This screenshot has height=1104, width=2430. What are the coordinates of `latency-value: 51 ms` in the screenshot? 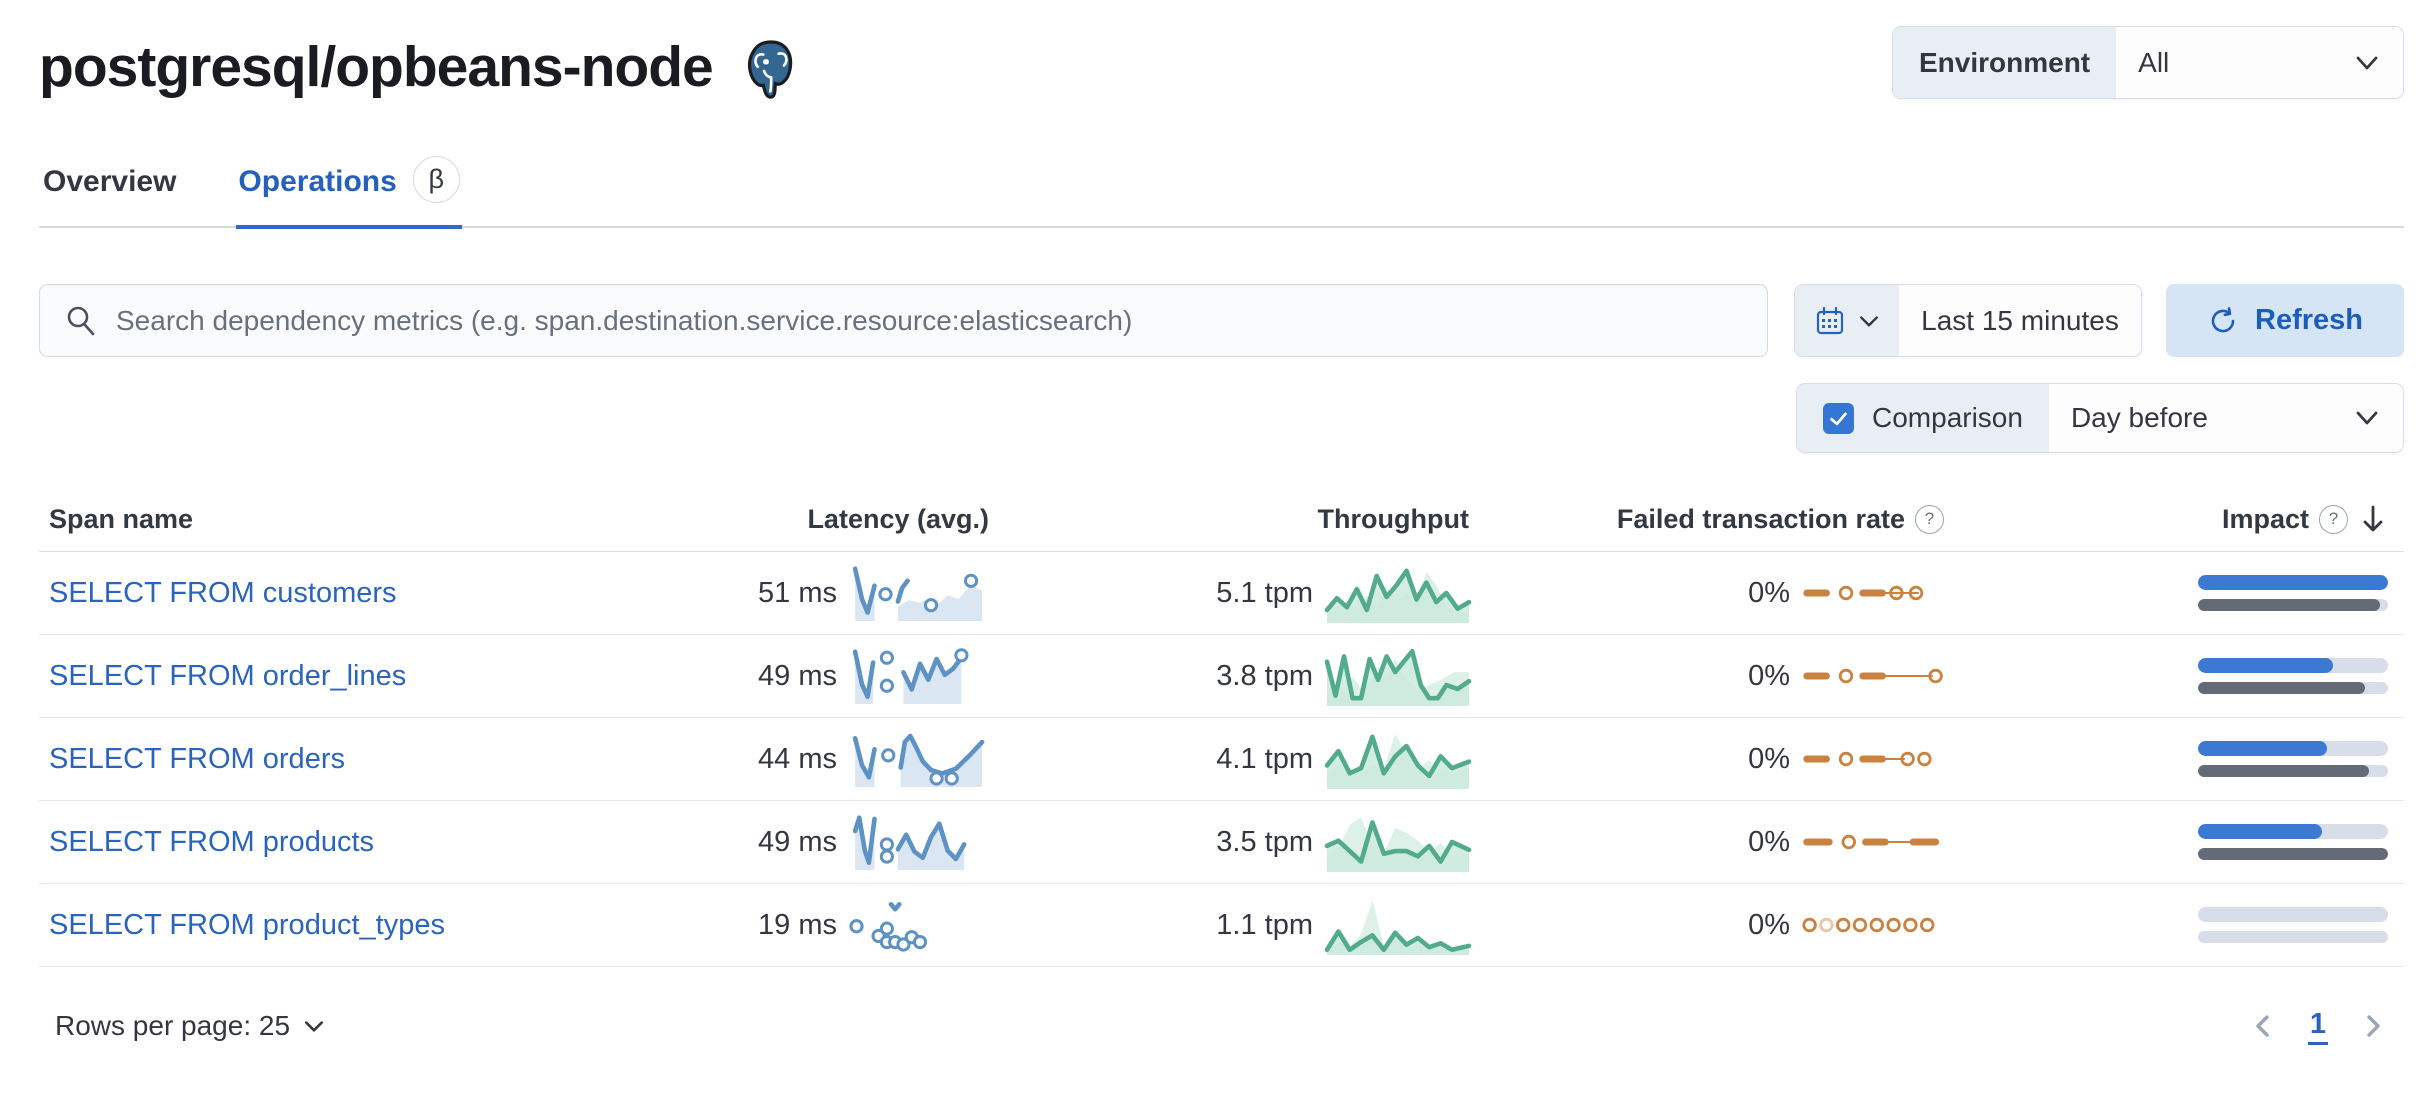 It's located at (797, 592).